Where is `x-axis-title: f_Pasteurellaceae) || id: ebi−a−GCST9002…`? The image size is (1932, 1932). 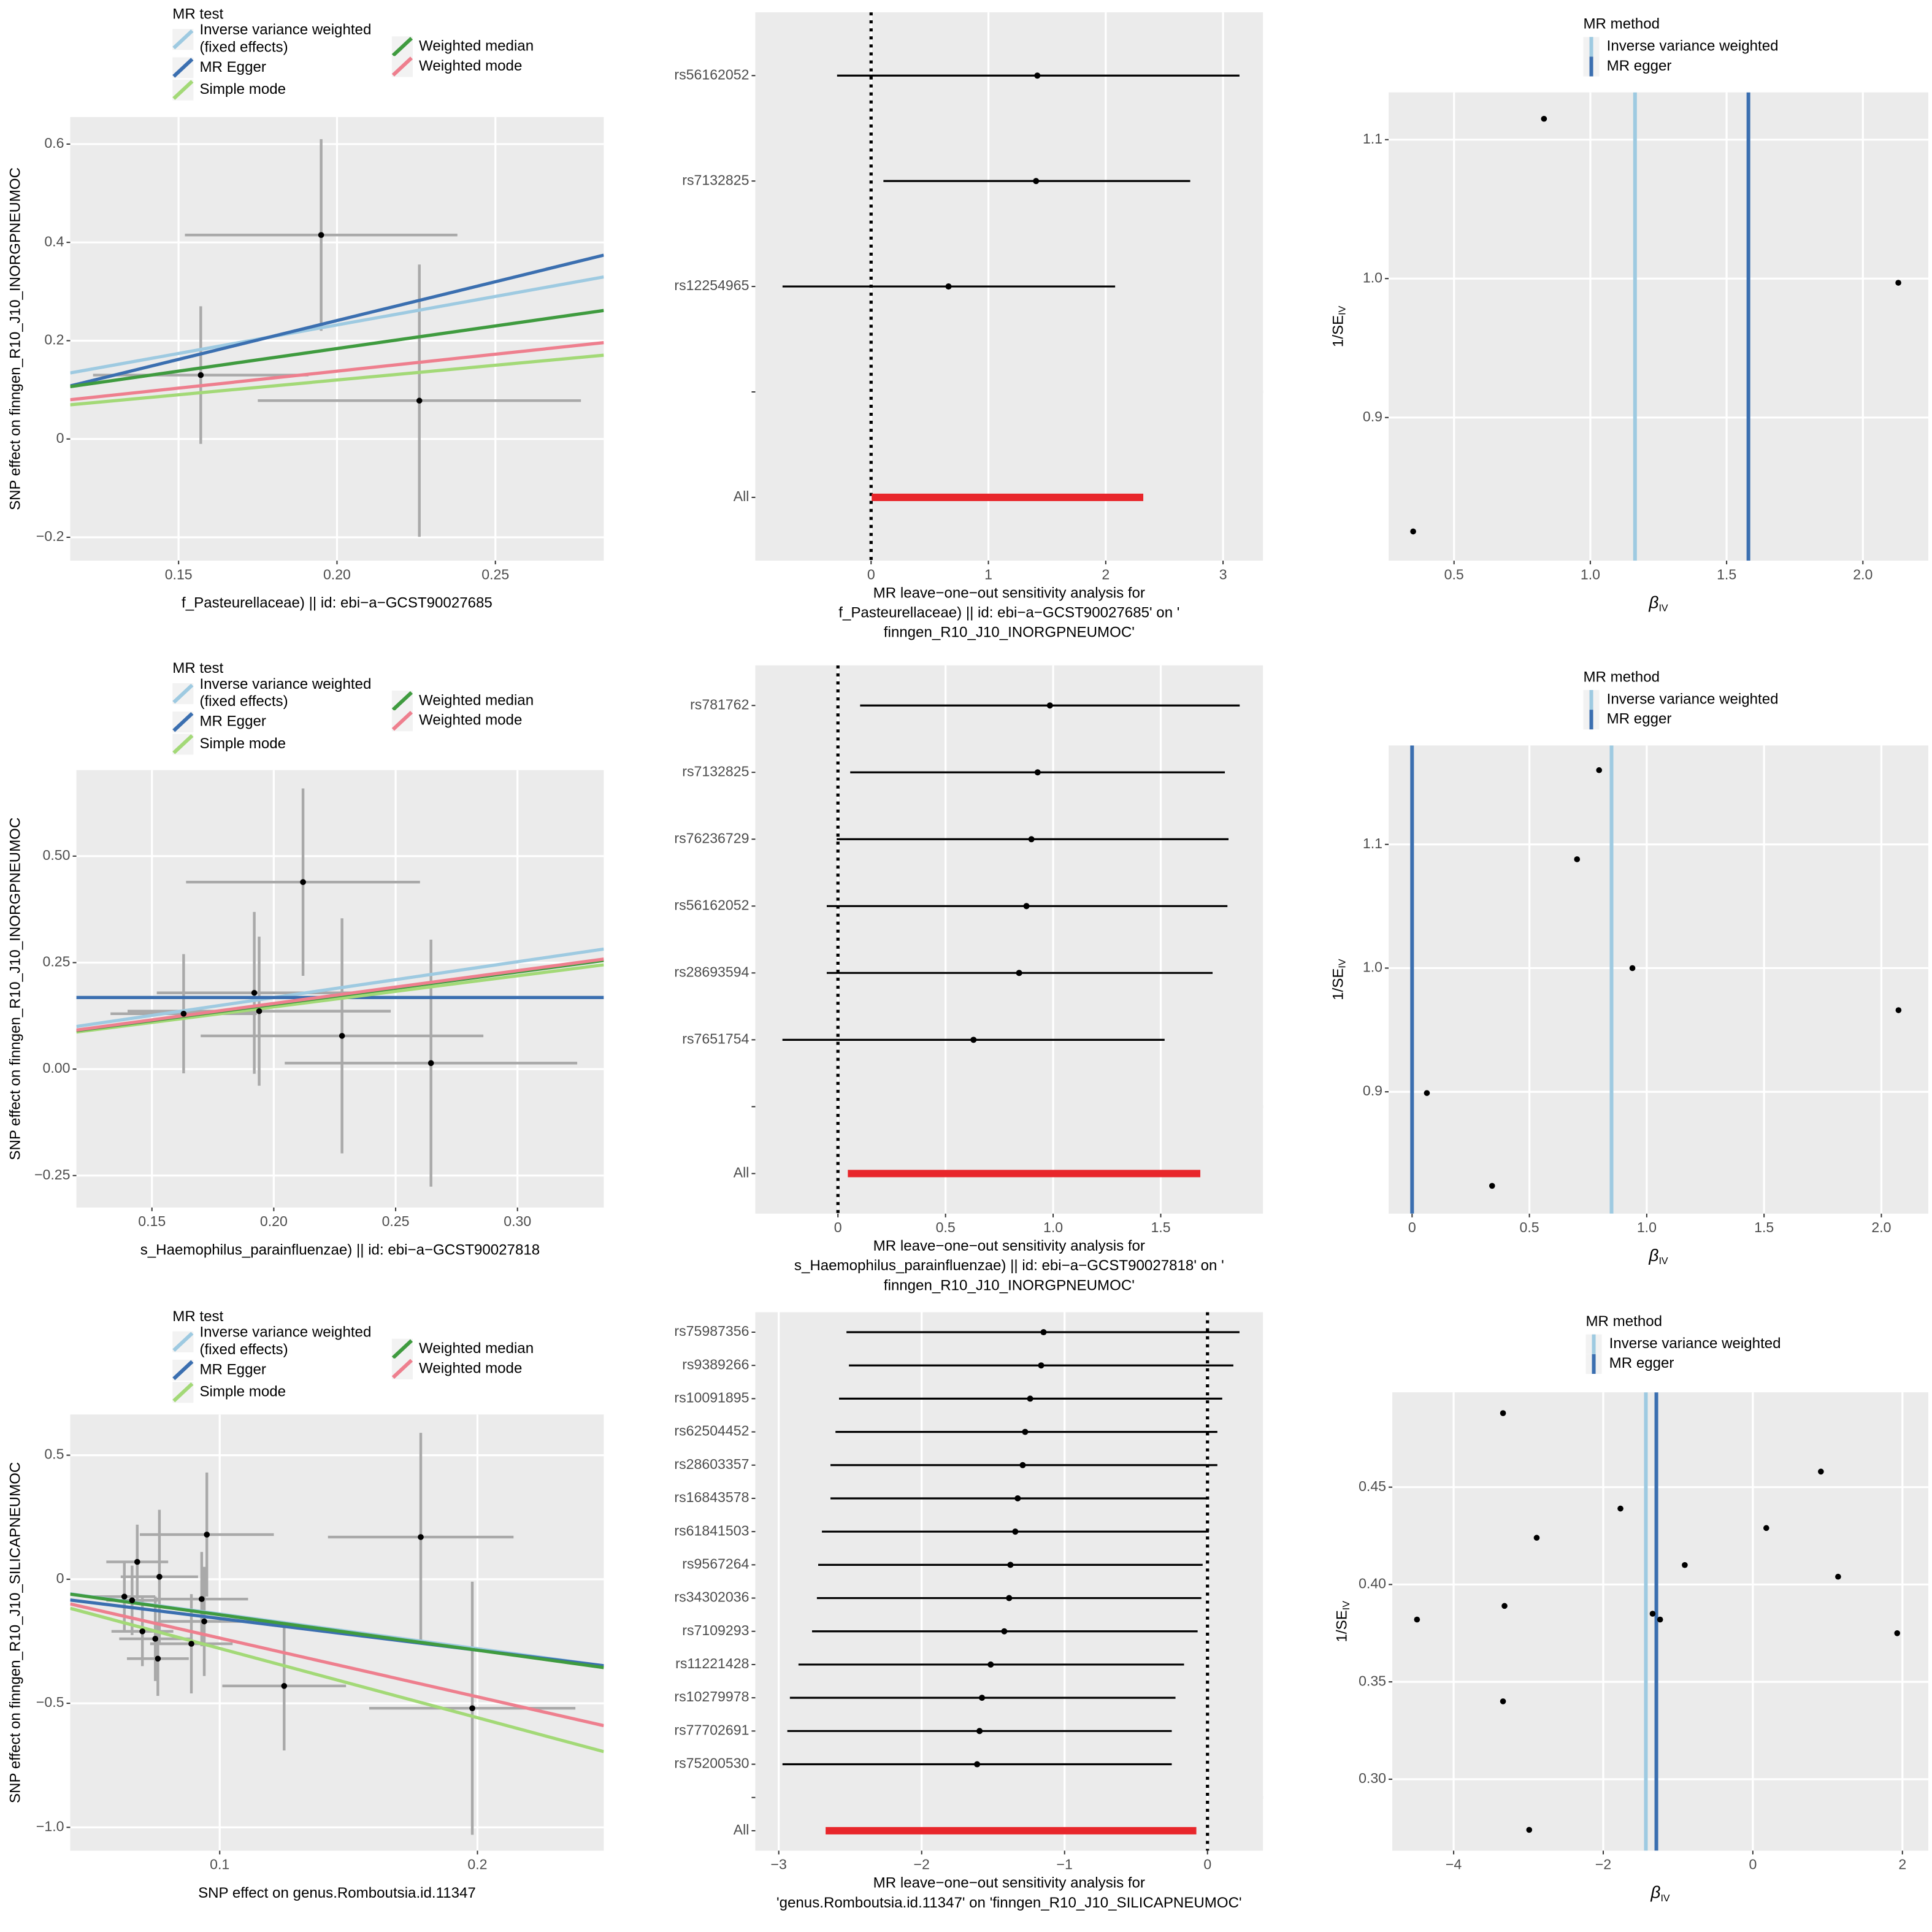
x-axis-title: f_Pasteurellaceae) || id: ebi−a−GCST9002… is located at coordinates (337, 603).